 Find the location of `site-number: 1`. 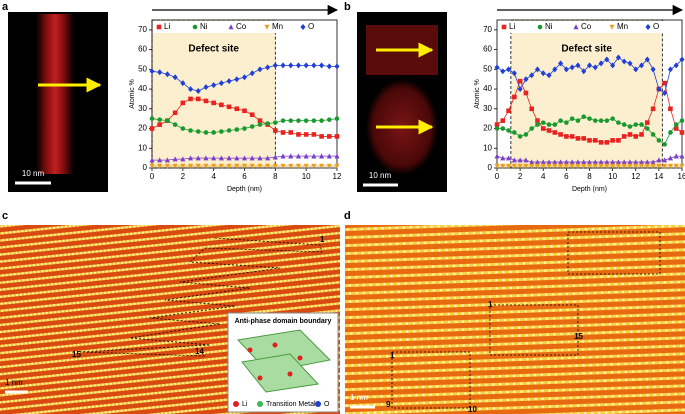

site-number: 1 is located at coordinates (392, 355).